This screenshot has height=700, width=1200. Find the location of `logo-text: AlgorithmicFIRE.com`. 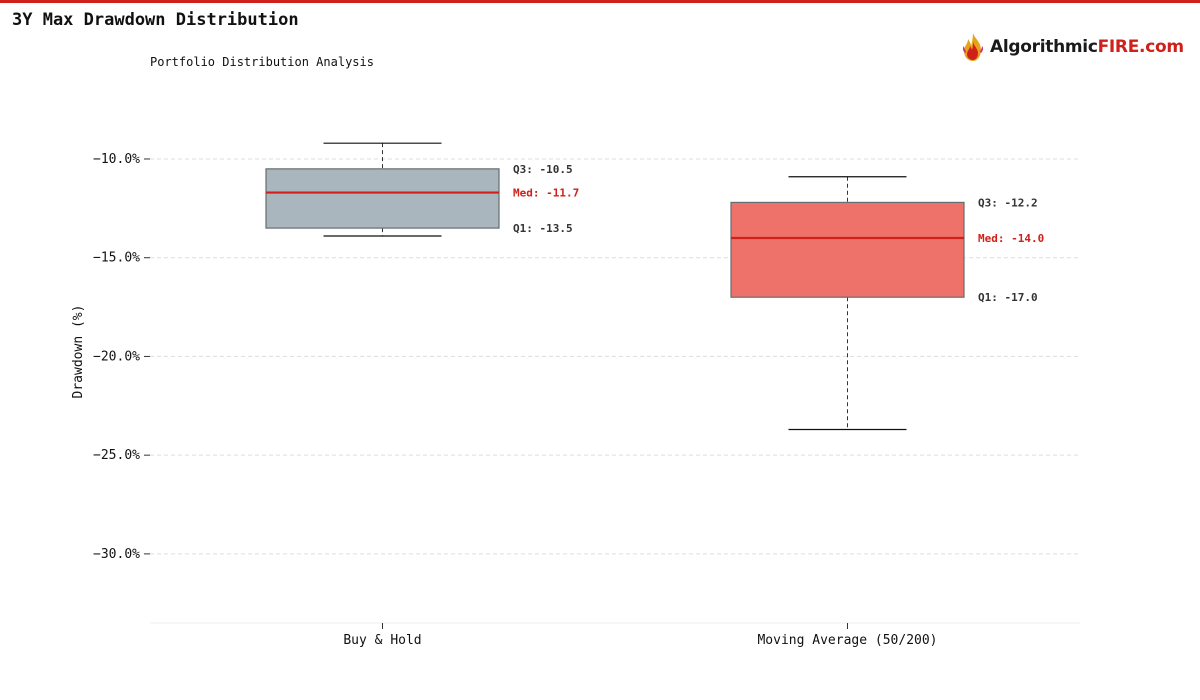

logo-text: AlgorithmicFIRE.com is located at coordinates (1087, 47).